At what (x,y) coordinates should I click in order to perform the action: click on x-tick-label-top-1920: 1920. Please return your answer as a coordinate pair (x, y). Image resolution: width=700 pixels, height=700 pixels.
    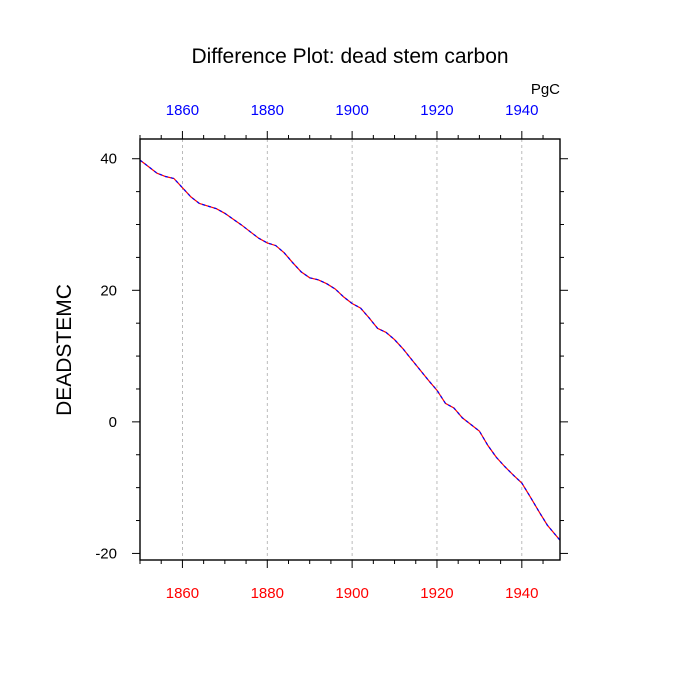
    Looking at the image, I should click on (436, 110).